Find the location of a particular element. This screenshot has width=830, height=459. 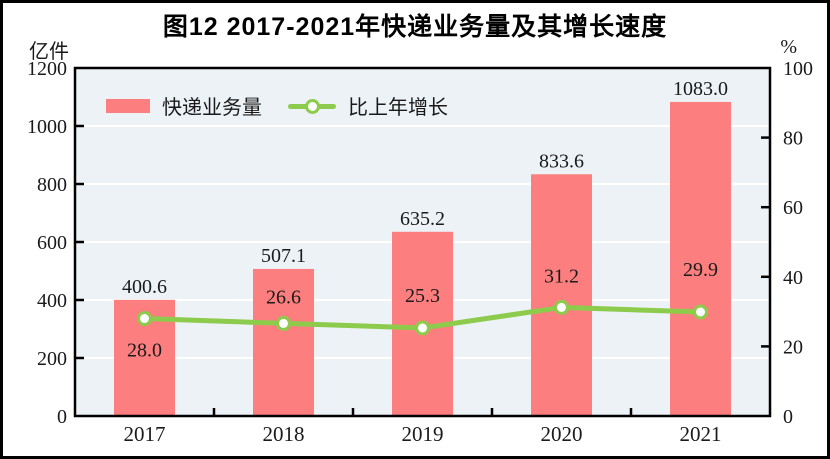

growth-marker-2019 is located at coordinates (422, 328).